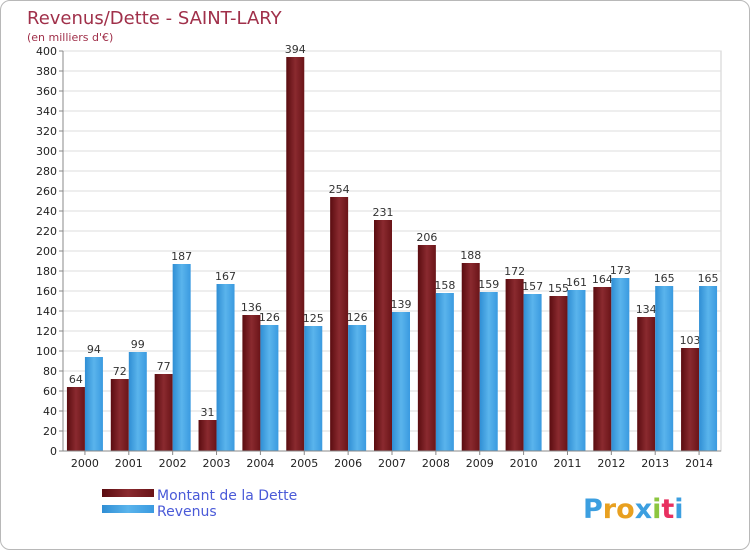 The image size is (750, 550). What do you see at coordinates (227, 496) in the screenshot?
I see `legend-label-debt: Montant de la Dette` at bounding box center [227, 496].